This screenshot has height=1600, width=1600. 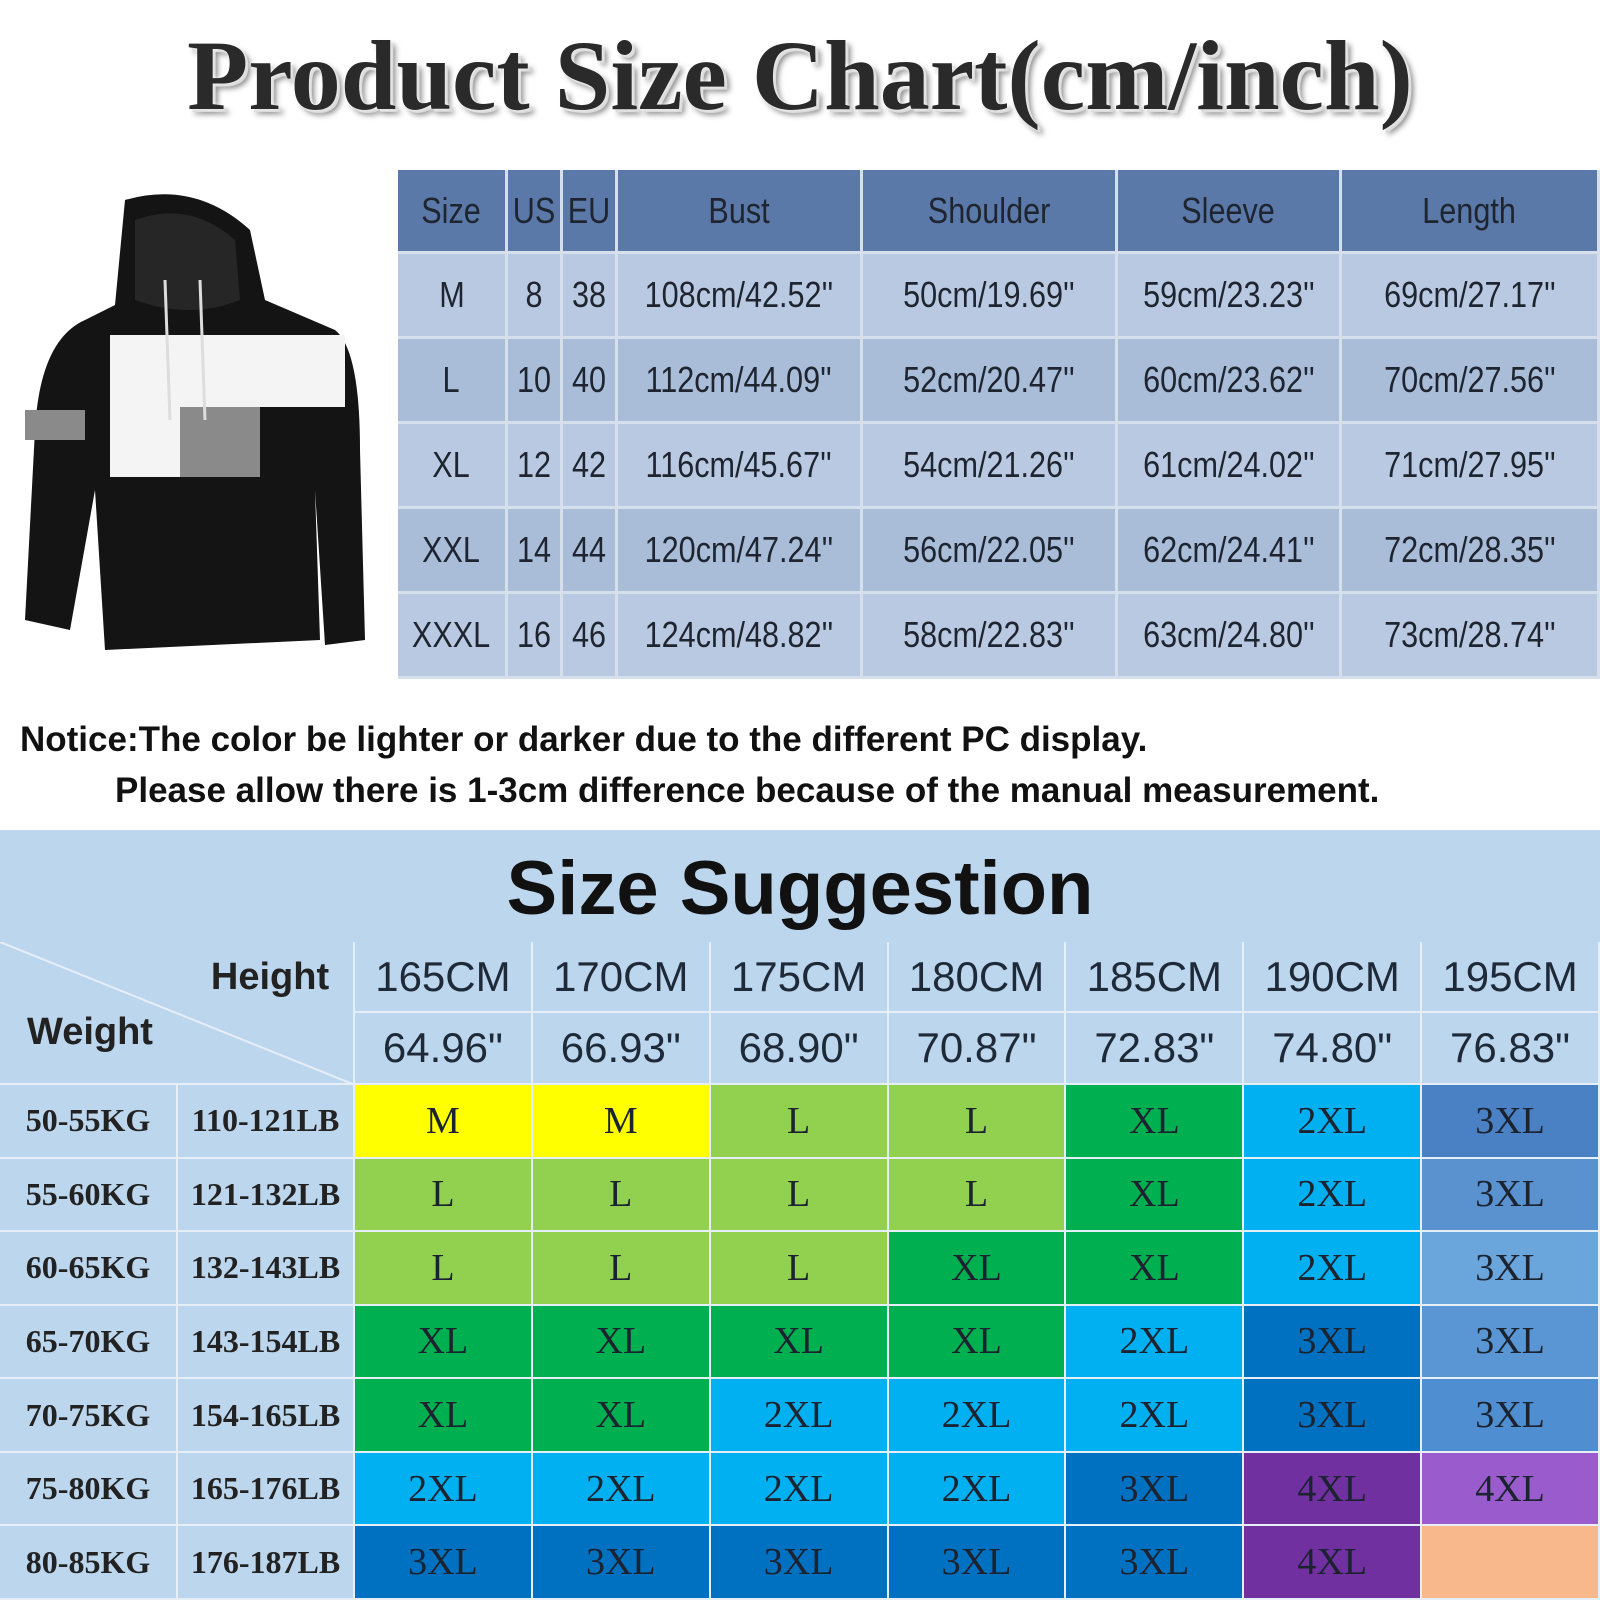 What do you see at coordinates (266, 1122) in the screenshot?
I see `weight-lb: 110-121LB` at bounding box center [266, 1122].